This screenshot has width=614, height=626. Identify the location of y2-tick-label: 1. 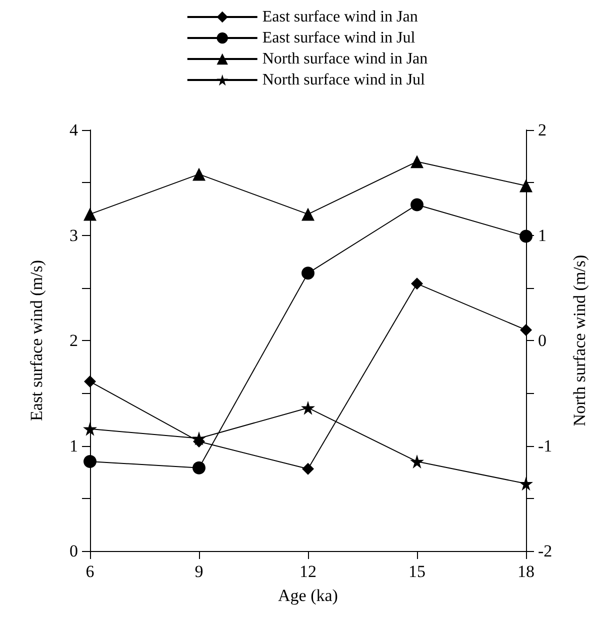
(542, 235).